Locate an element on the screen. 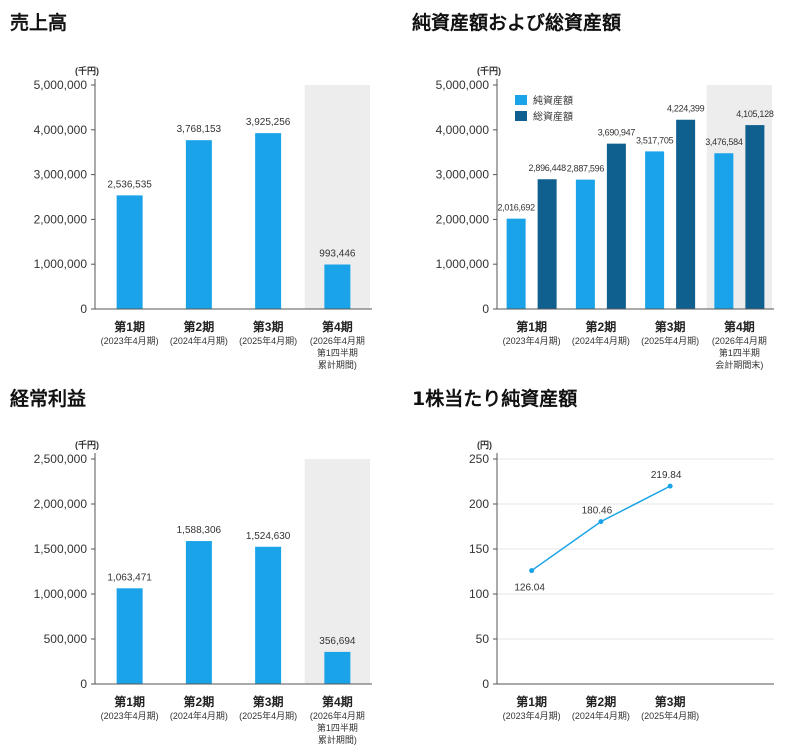 The width and height of the screenshot is (795, 753). ordinary-profit-chart-title: 経常利益 is located at coordinates (48, 399).